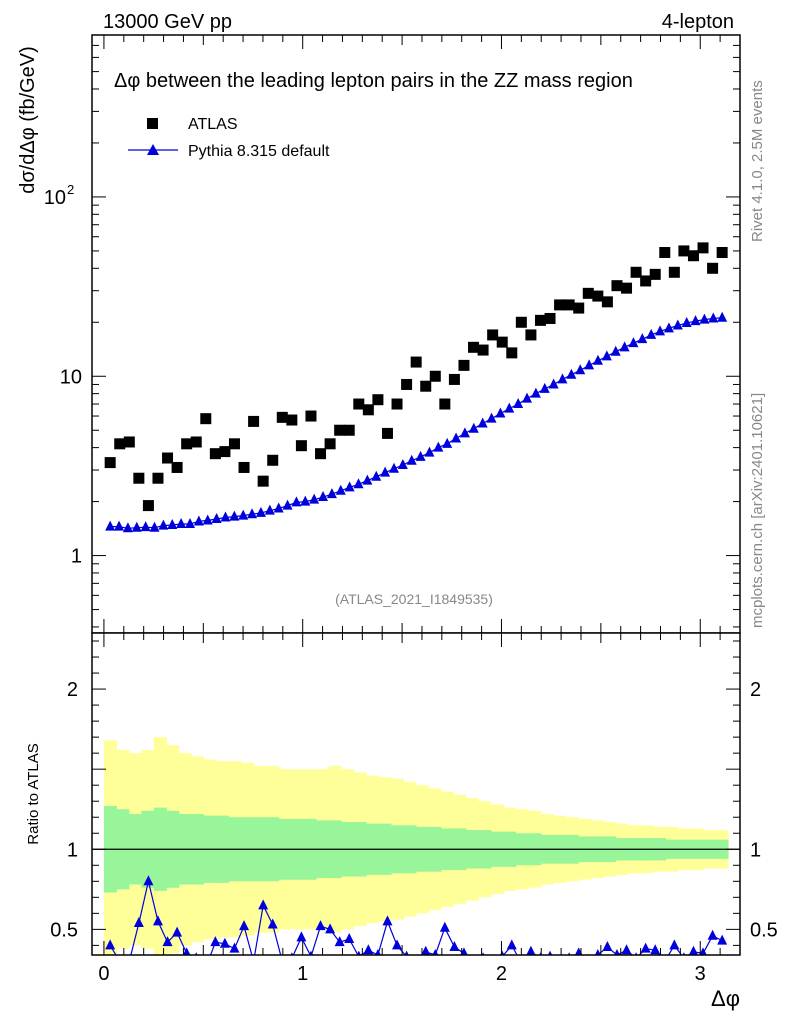 The image size is (786, 1024). Describe the element at coordinates (152, 123) in the screenshot. I see `legend-atlas-marker` at that location.